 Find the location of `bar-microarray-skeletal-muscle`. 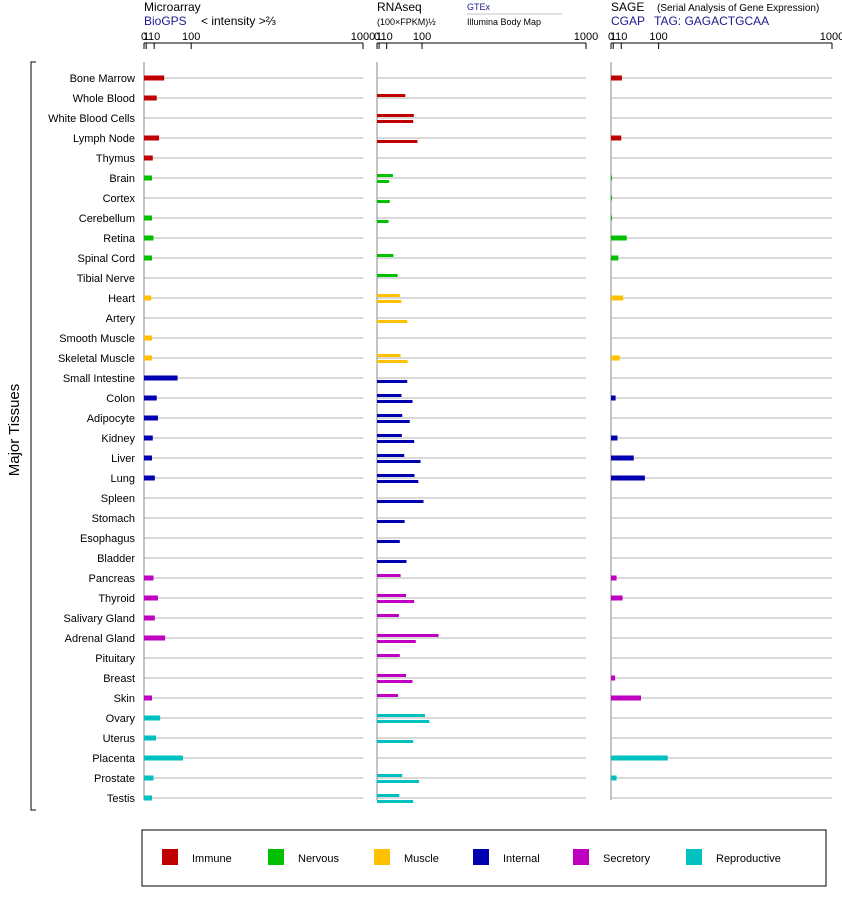

bar-microarray-skeletal-muscle is located at coordinates (148, 358).